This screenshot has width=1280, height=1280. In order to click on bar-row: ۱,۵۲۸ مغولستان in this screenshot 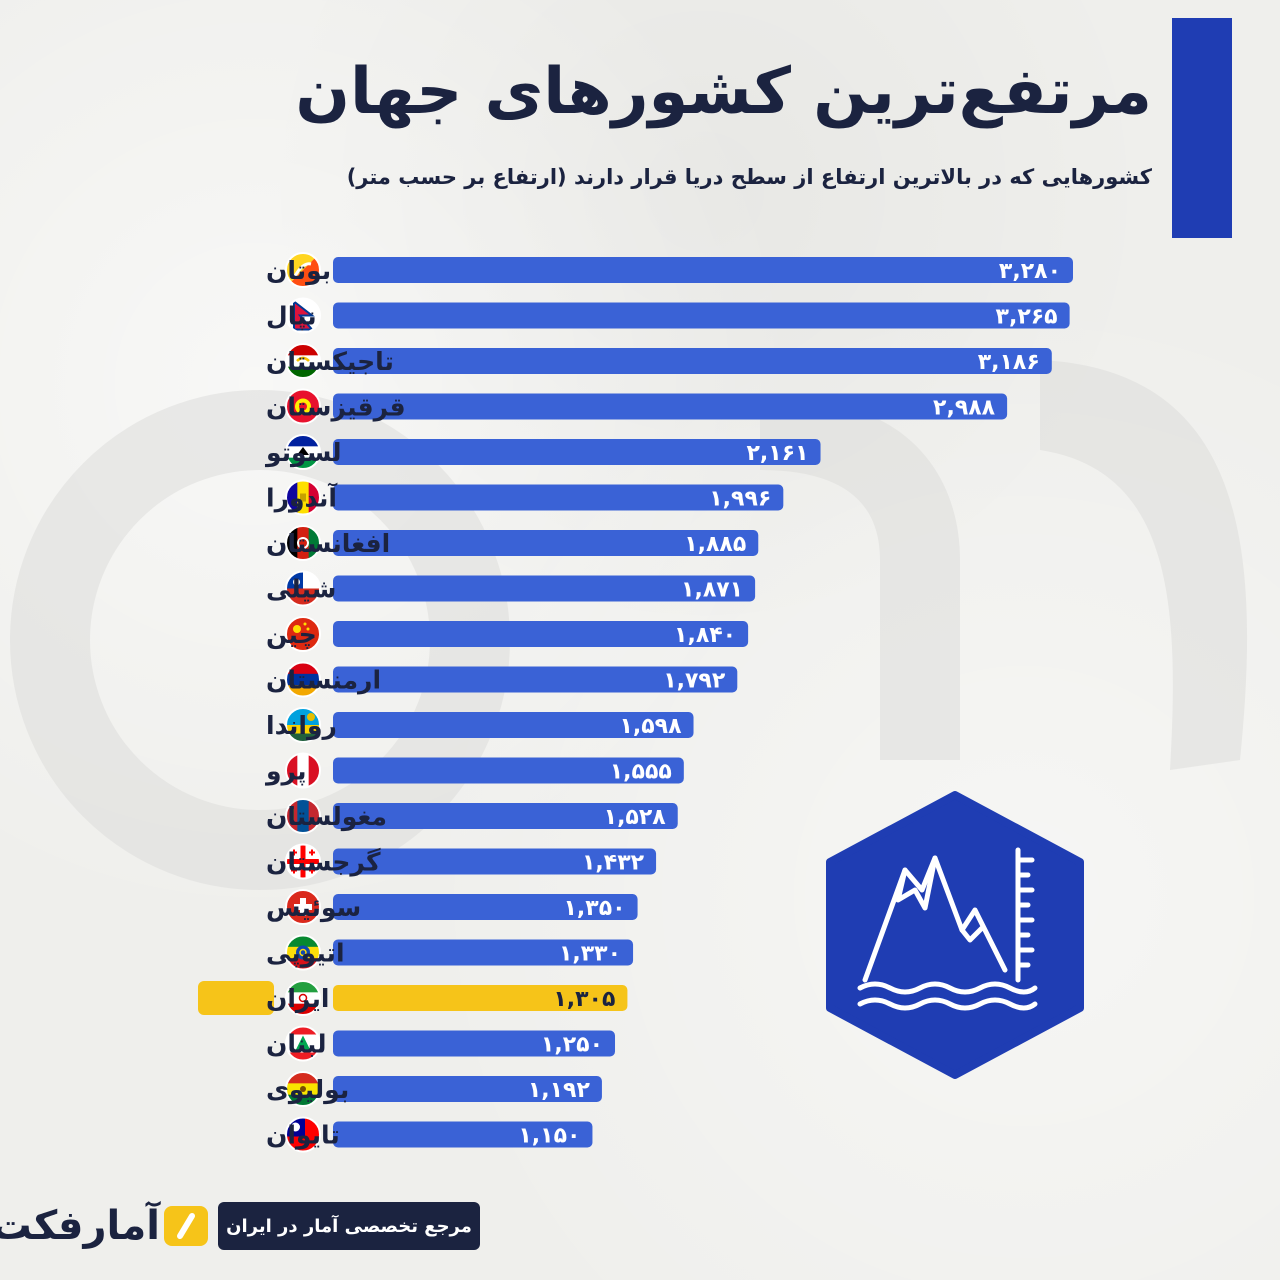, I will do `click(472, 816)`.